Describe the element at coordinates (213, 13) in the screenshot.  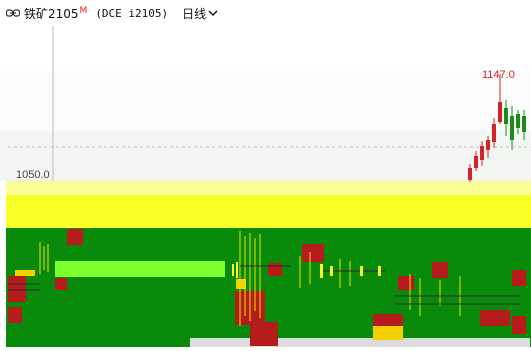
I see `chevron-down-icon` at that location.